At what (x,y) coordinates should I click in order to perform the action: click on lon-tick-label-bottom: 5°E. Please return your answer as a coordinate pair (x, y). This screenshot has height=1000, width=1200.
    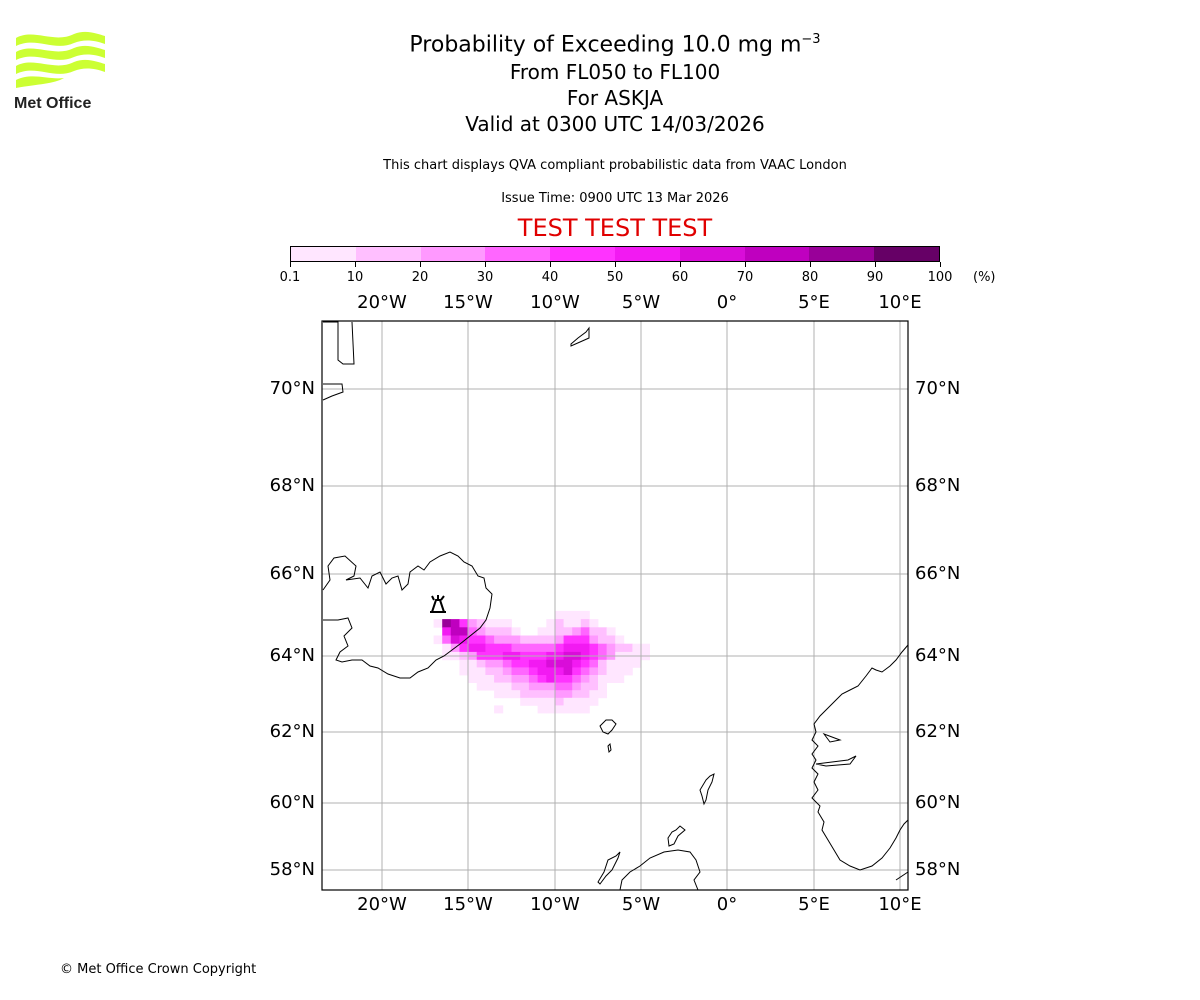
    Looking at the image, I should click on (814, 904).